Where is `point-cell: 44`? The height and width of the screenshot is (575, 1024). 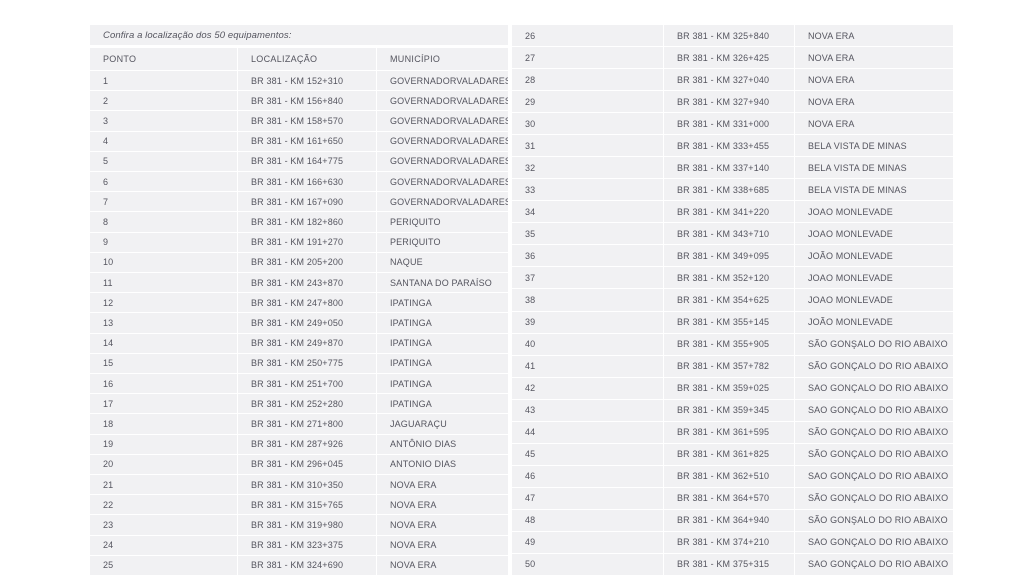 point-cell: 44 is located at coordinates (587, 432).